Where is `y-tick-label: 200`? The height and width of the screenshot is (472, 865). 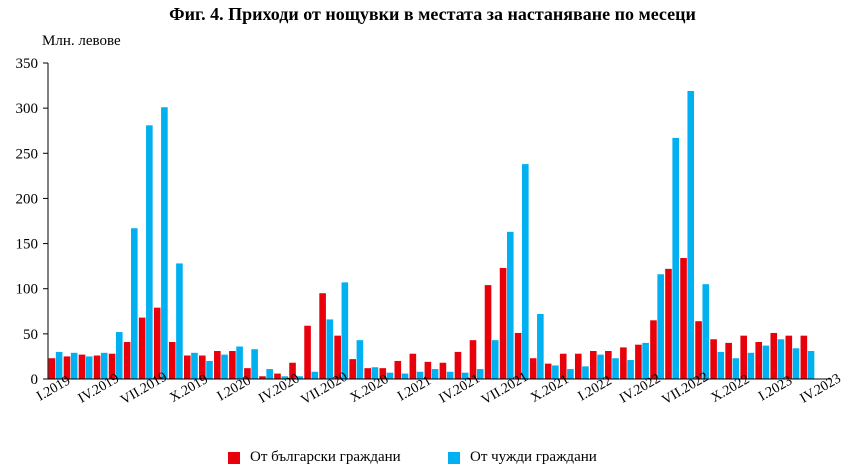 y-tick-label: 200 is located at coordinates (27, 199).